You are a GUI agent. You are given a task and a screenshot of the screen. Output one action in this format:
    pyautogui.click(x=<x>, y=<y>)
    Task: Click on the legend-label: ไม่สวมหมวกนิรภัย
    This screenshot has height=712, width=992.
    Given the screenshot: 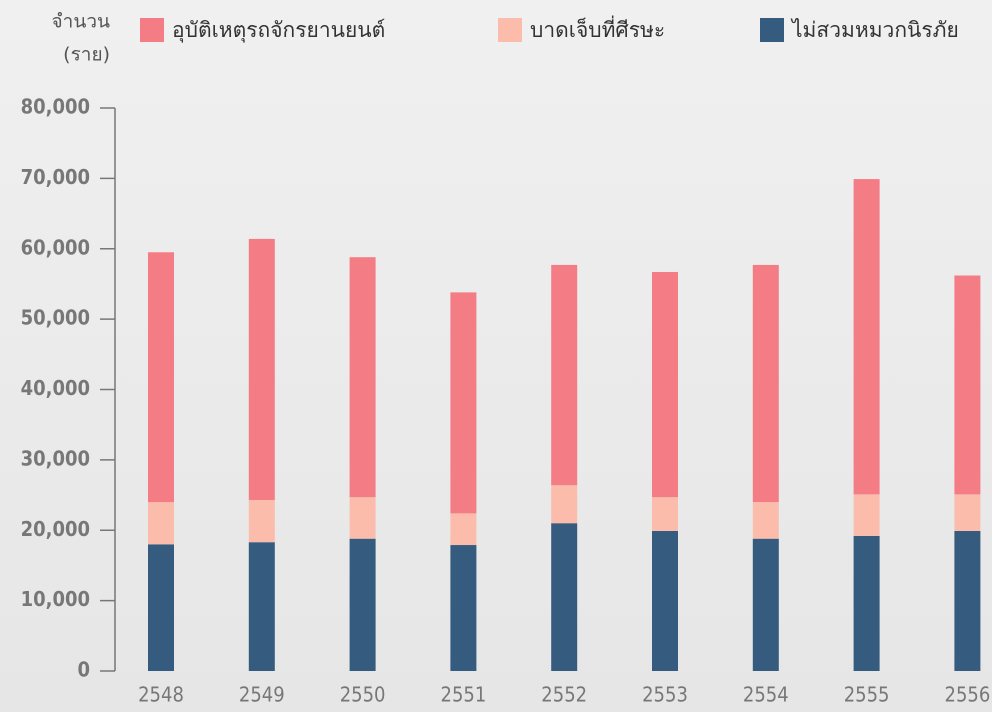 What is the action you would take?
    pyautogui.click(x=874, y=30)
    